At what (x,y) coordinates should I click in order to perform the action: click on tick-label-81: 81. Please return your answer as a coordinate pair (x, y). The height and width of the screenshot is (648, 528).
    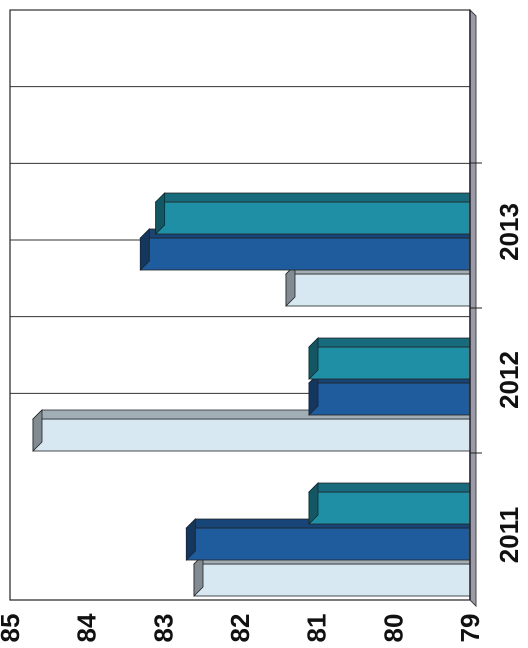
    Looking at the image, I should click on (317, 628).